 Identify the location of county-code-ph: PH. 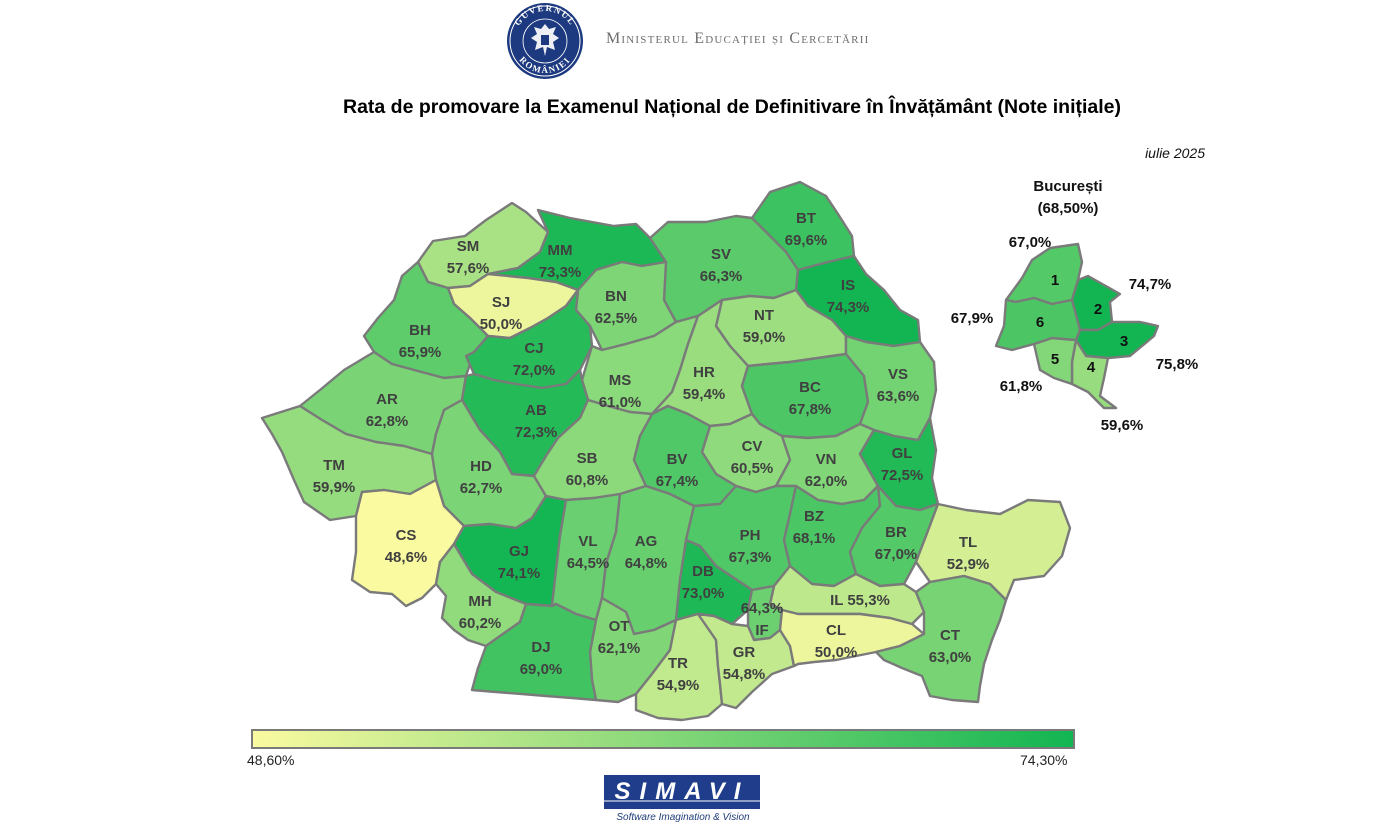
(750, 535).